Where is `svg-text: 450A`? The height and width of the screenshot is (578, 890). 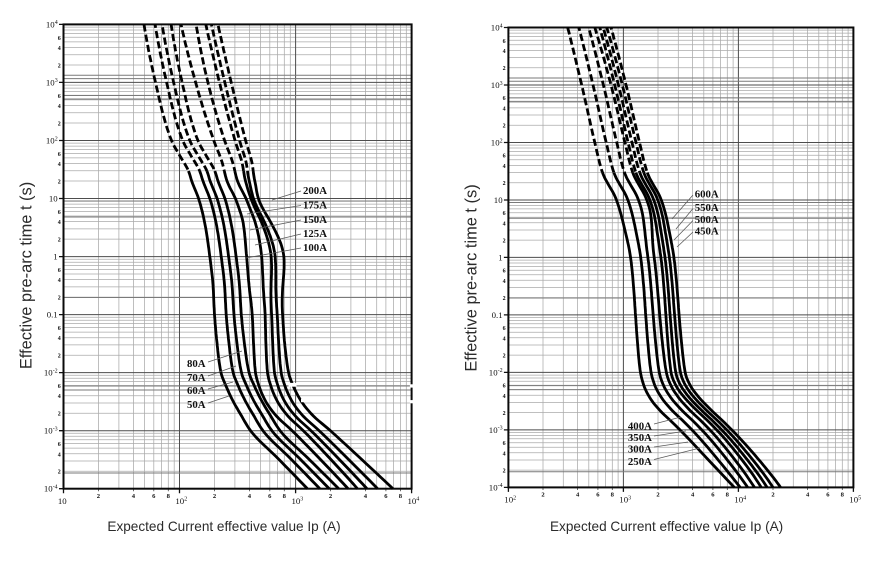 svg-text: 450A is located at coordinates (707, 231).